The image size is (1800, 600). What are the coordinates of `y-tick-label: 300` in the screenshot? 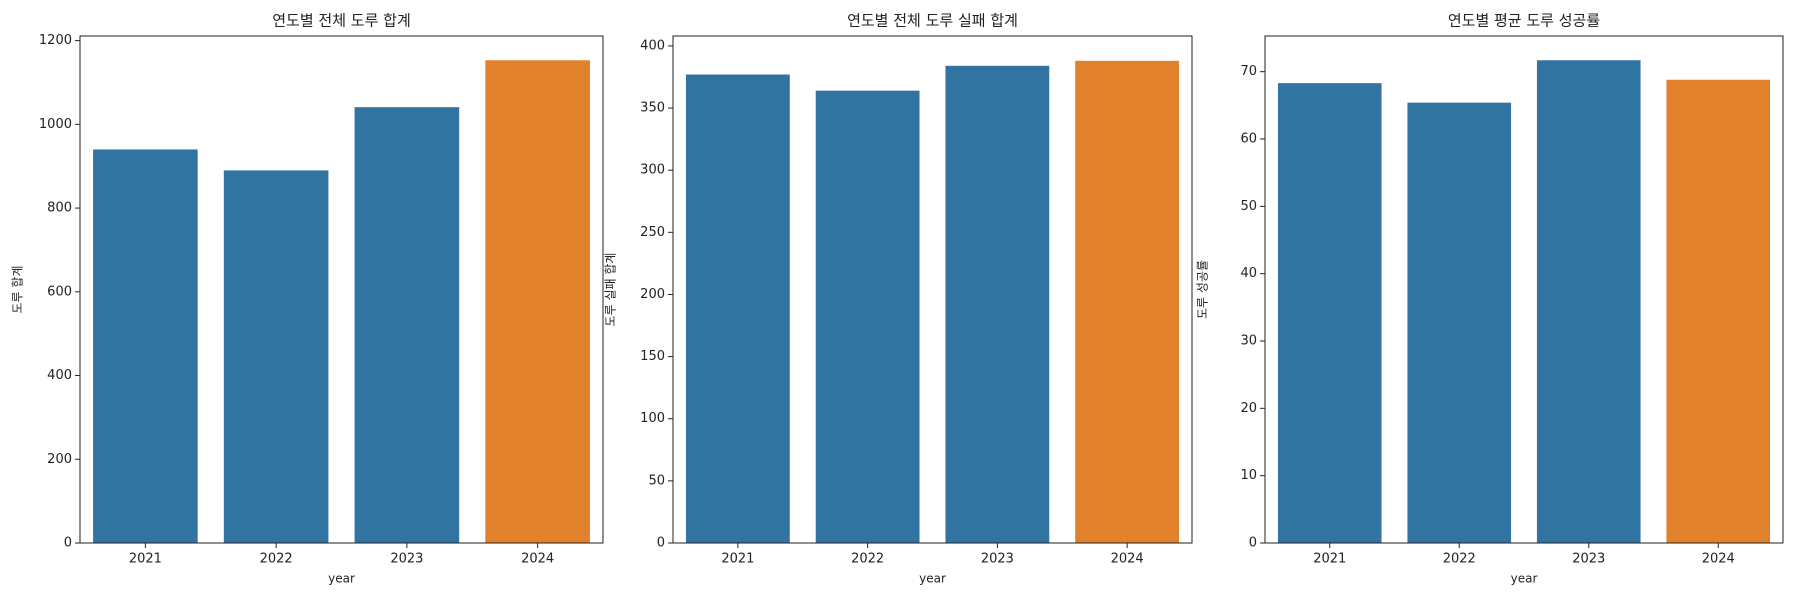 It's located at (652, 170).